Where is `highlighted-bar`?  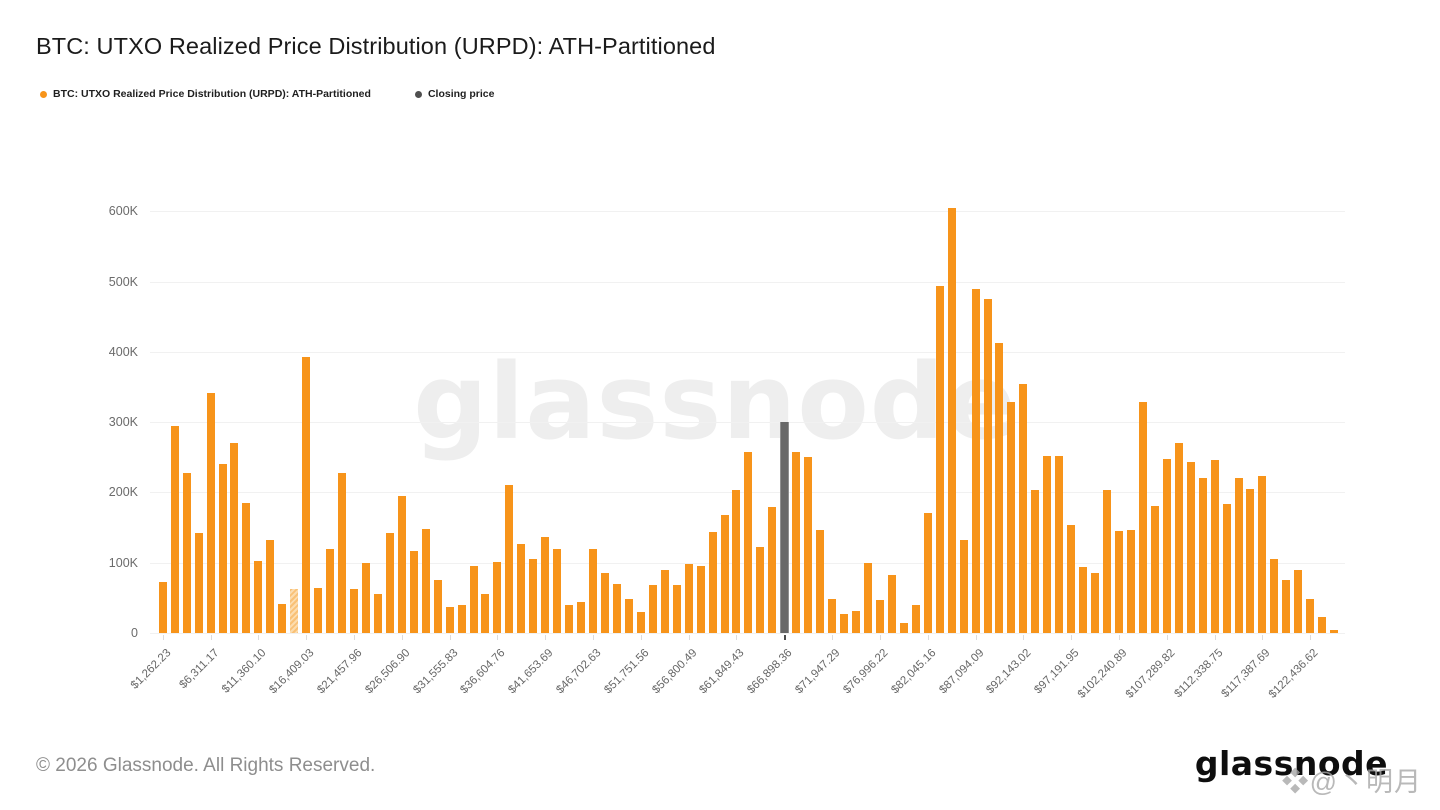 highlighted-bar is located at coordinates (294, 611).